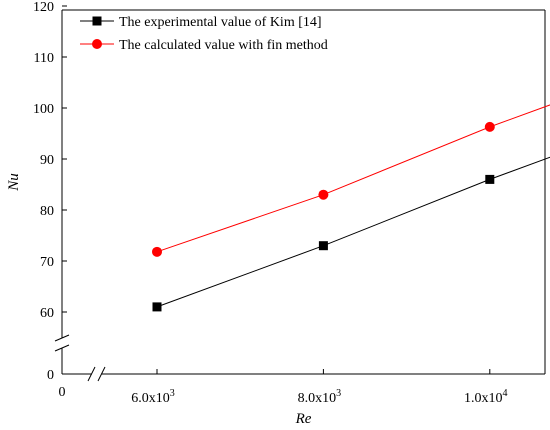  What do you see at coordinates (320, 397) in the screenshot?
I see `x-tick-label: 8.0x10³` at bounding box center [320, 397].